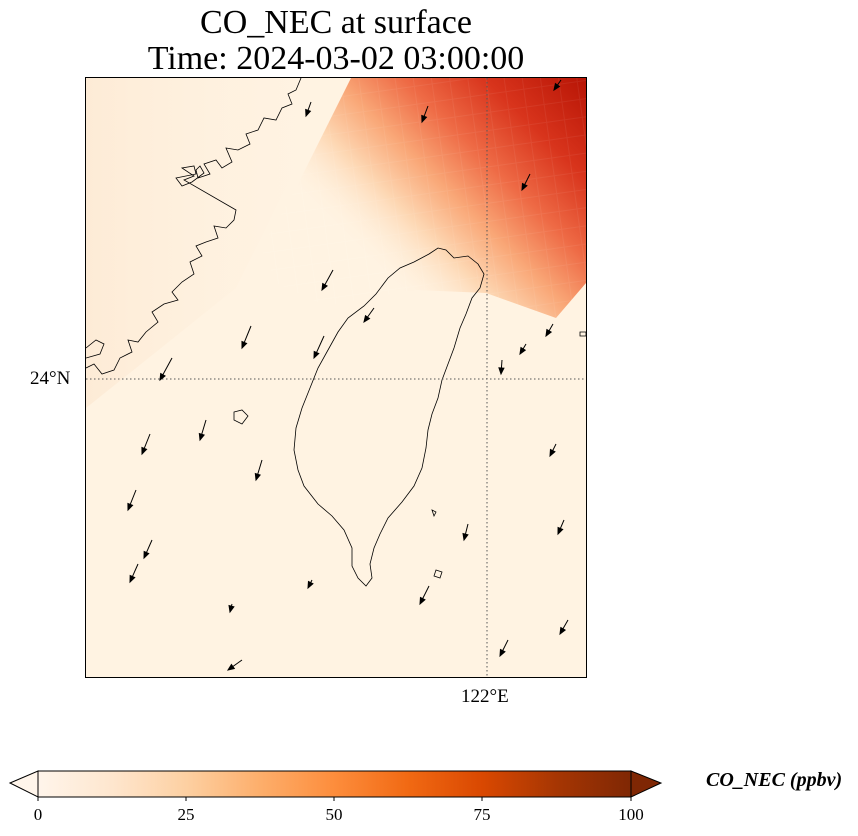 The image size is (858, 836). I want to click on coastal-gradient, so click(213, 243).